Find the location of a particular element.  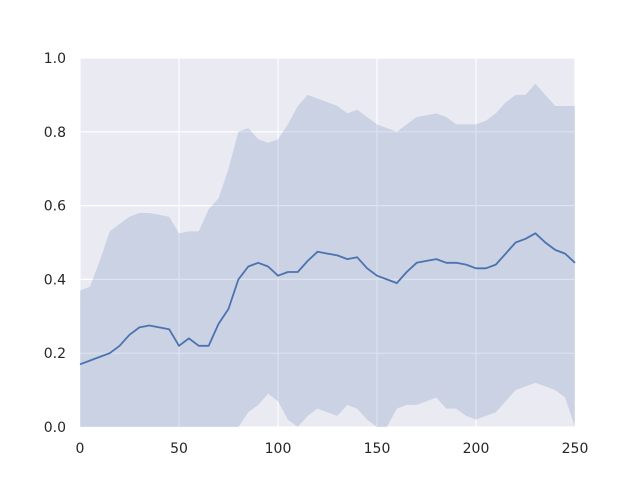

x-axis: 0 50 100 150 200 250 is located at coordinates (332, 449).